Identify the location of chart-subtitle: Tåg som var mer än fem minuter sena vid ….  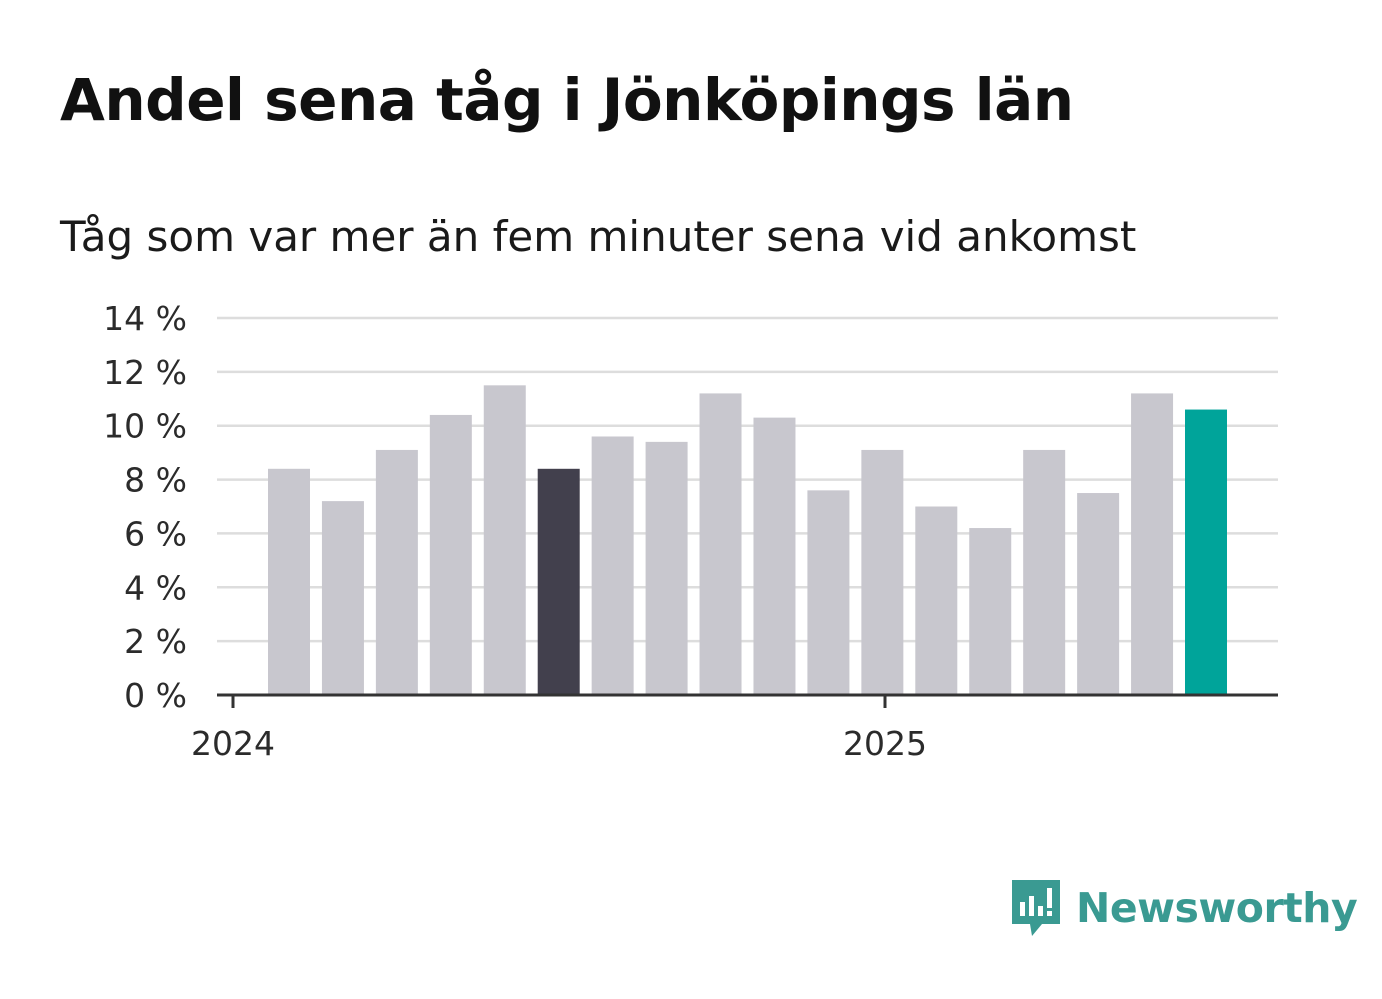
(598, 236).